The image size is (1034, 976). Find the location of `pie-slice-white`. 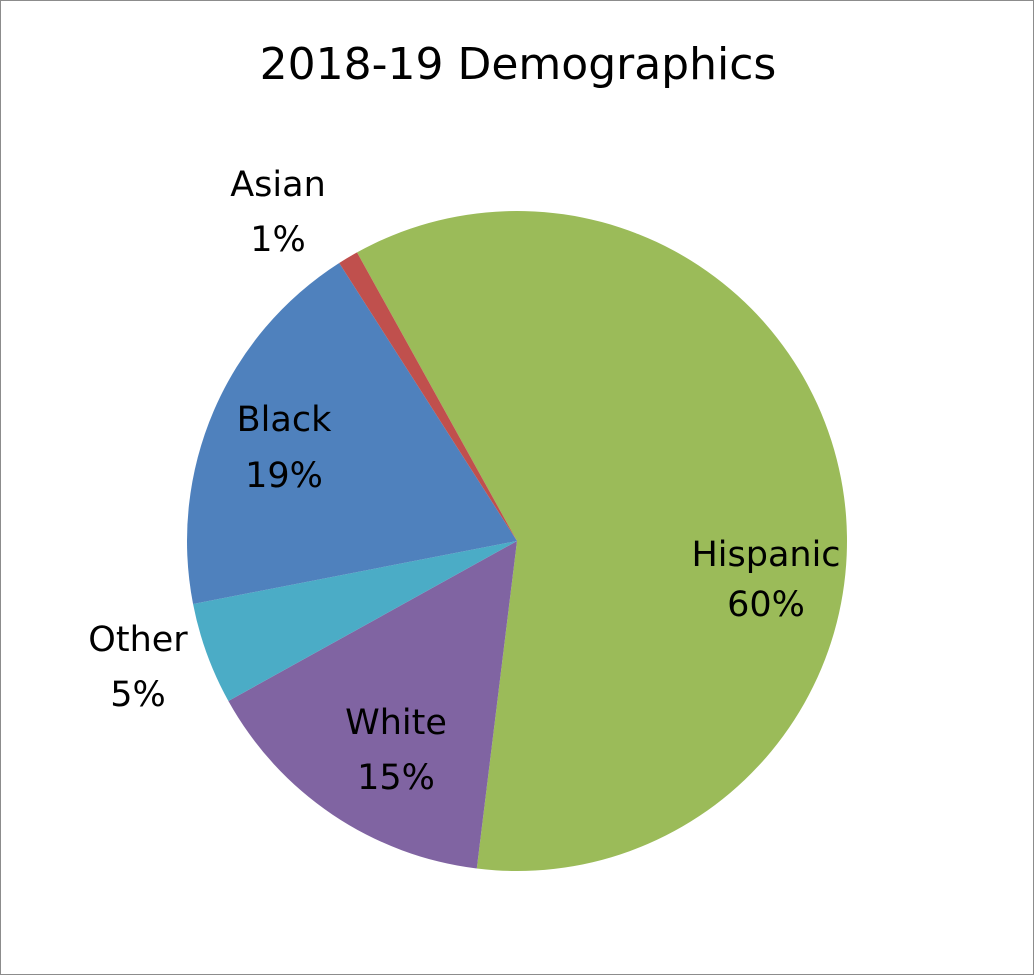

pie-slice-white is located at coordinates (373, 705).